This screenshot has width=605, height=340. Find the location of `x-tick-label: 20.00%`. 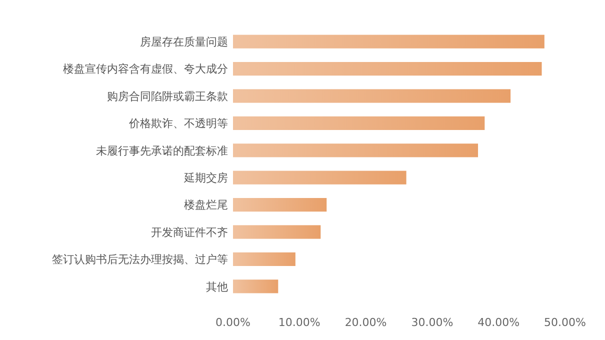

x-tick-label: 20.00% is located at coordinates (365, 322).